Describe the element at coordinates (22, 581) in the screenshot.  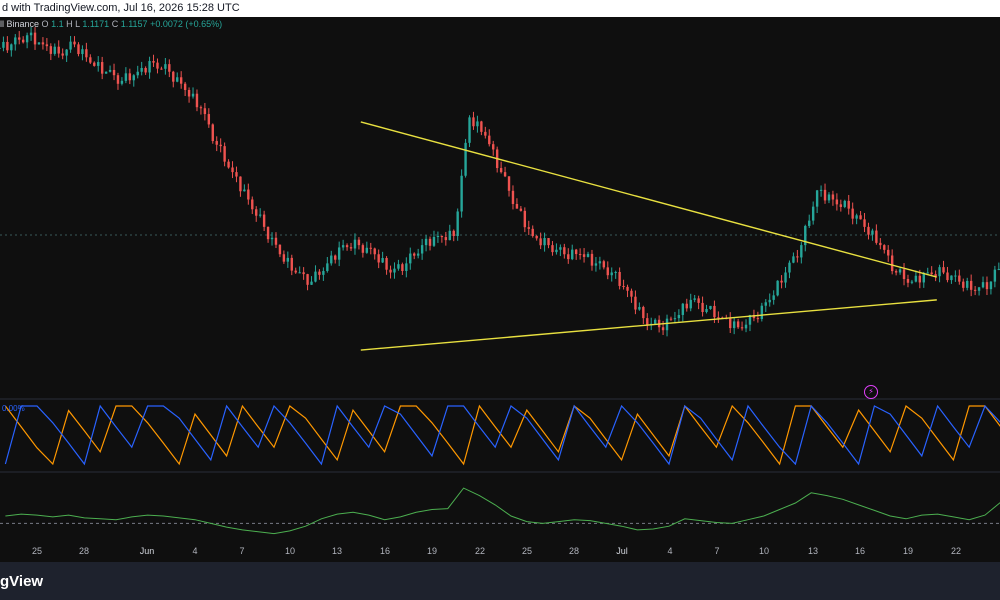
I see `brand-logo: gView` at that location.